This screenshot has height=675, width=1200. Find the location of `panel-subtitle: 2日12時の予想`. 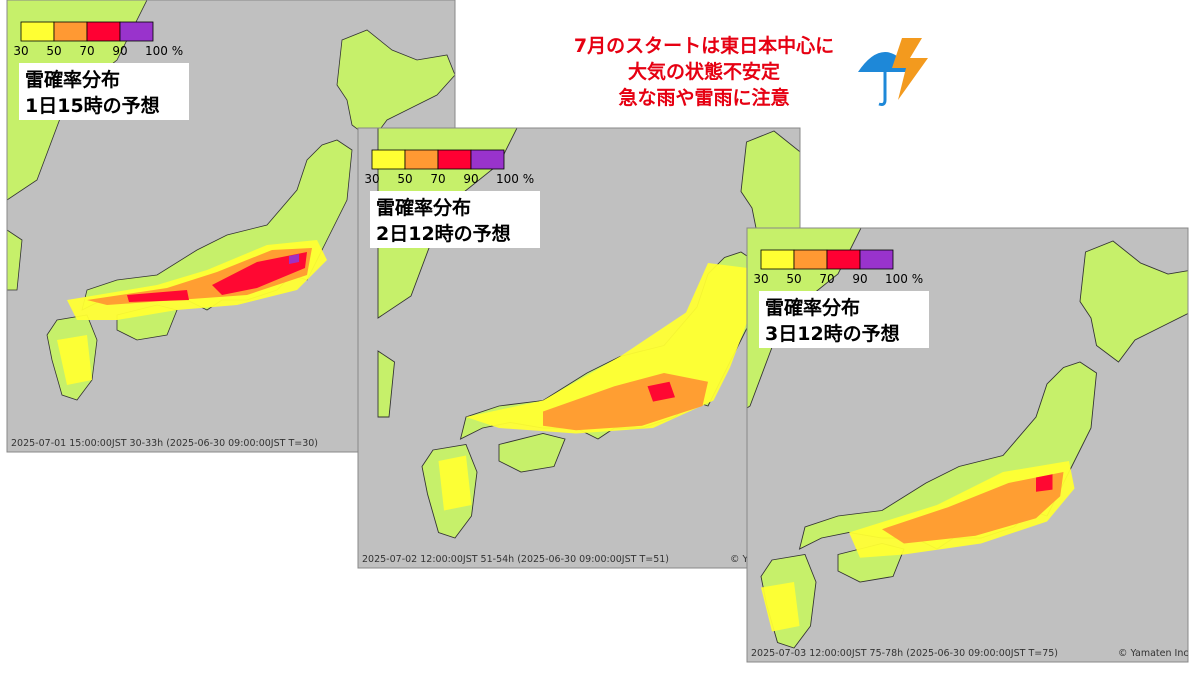

panel-subtitle: 2日12時の予想 is located at coordinates (443, 233).